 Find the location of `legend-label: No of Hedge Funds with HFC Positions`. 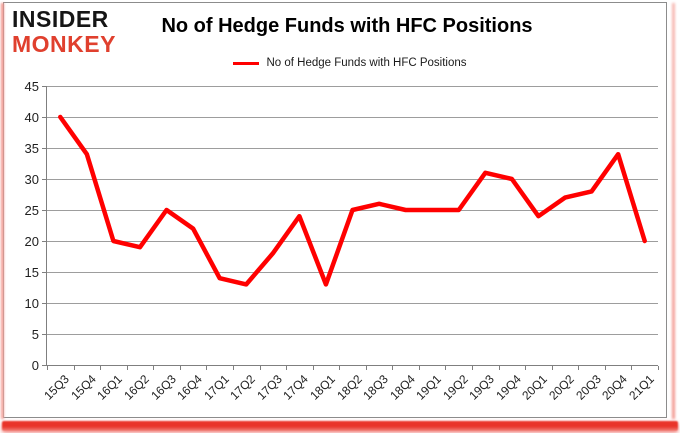

legend-label: No of Hedge Funds with HFC Positions is located at coordinates (366, 63).